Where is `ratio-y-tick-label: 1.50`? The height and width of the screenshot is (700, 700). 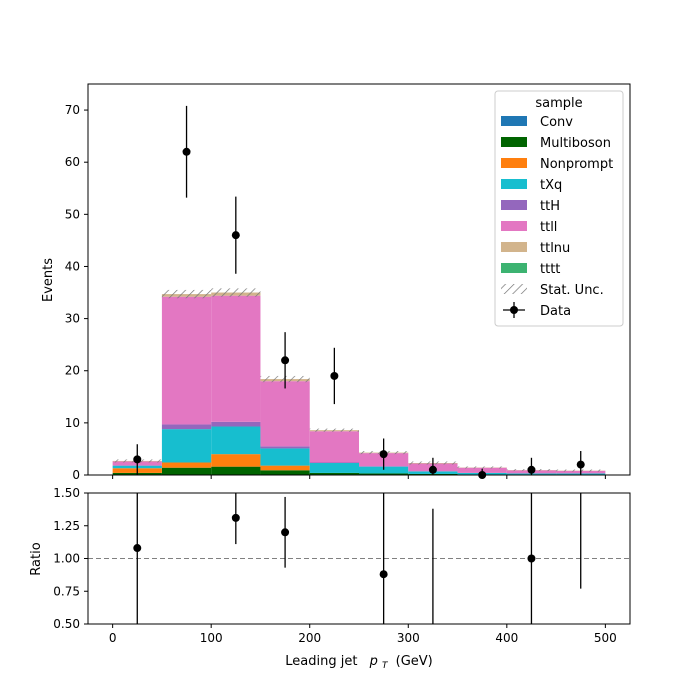 ratio-y-tick-label: 1.50 is located at coordinates (66, 493).